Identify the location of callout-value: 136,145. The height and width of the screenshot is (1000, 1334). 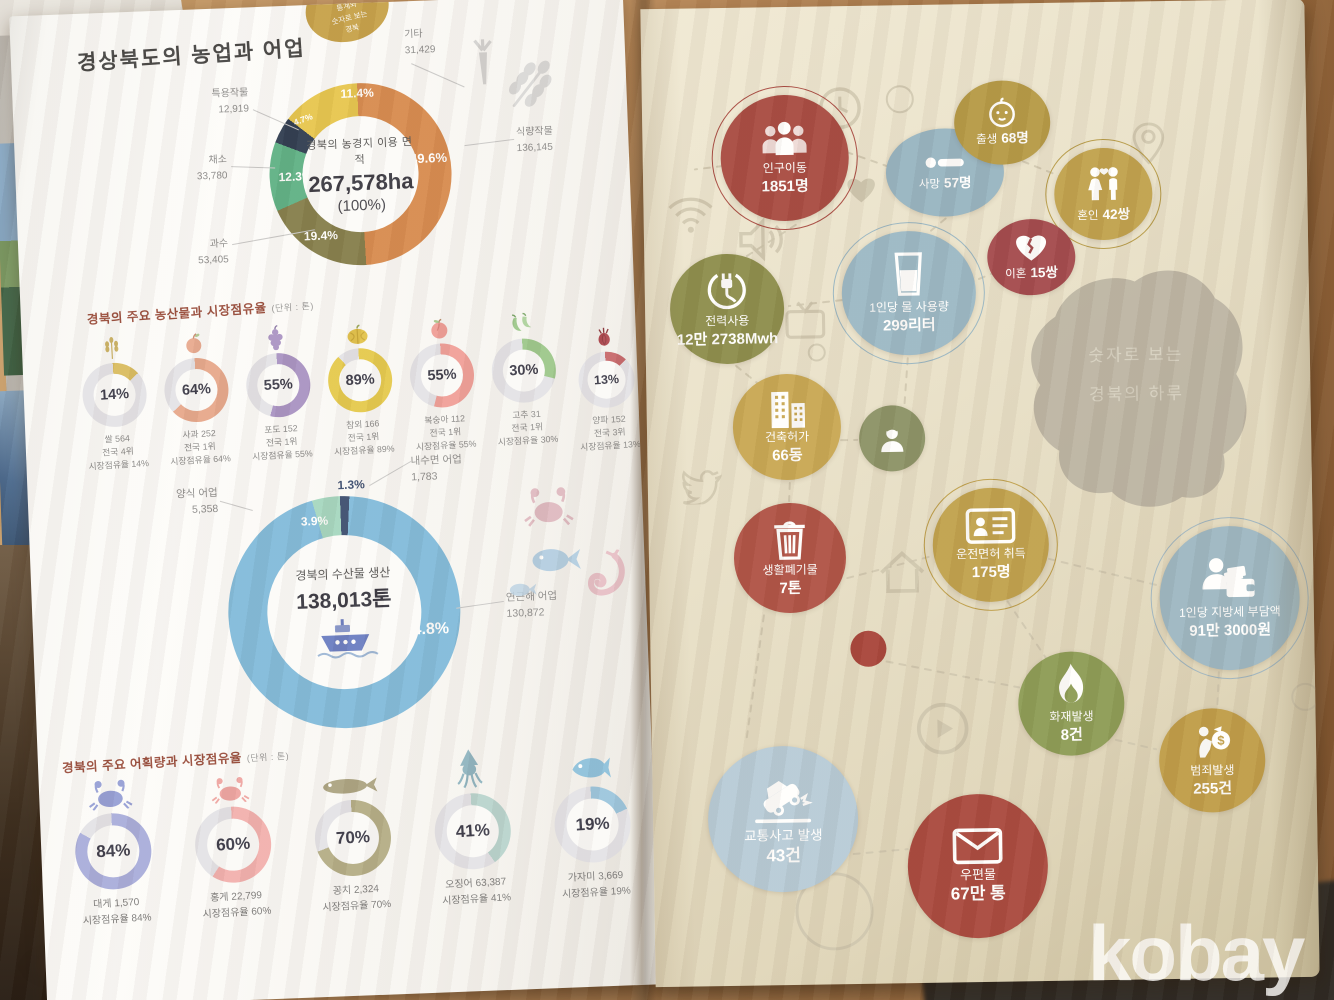
(534, 147).